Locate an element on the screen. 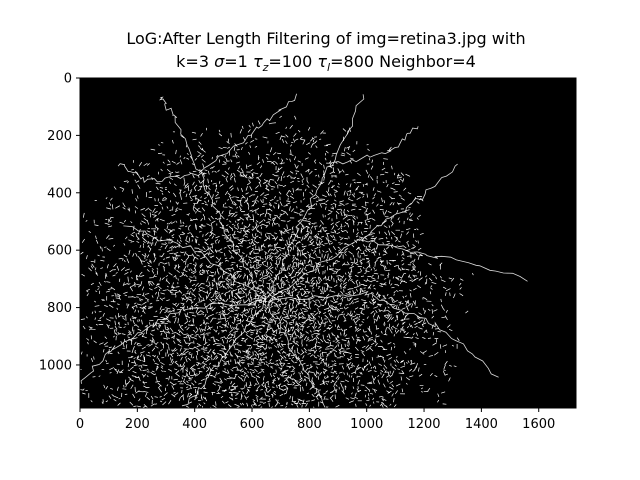 This screenshot has width=640, height=480. title-sigma-symbol: σ is located at coordinates (219, 61).